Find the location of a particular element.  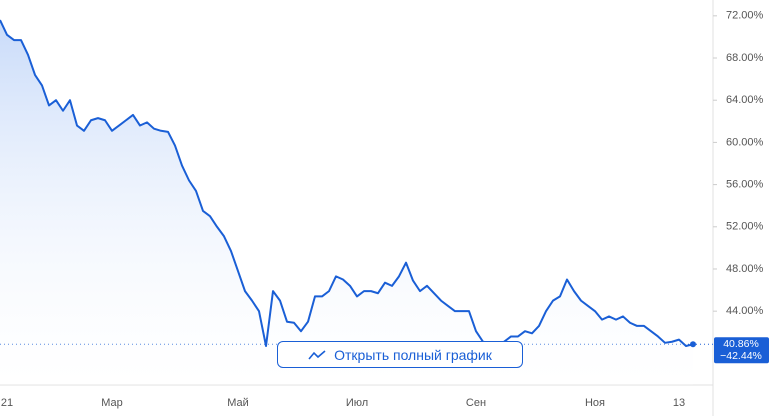

y-tick-label: 72.00% is located at coordinates (745, 16).